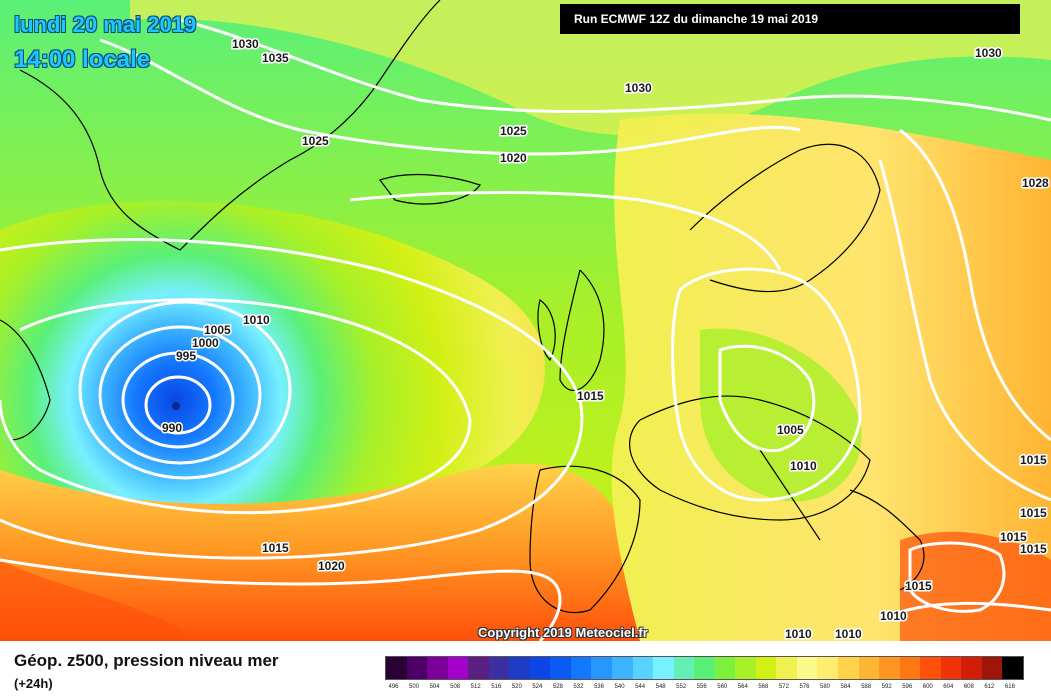 The image size is (1051, 700). I want to click on scale-label: 560, so click(722, 687).